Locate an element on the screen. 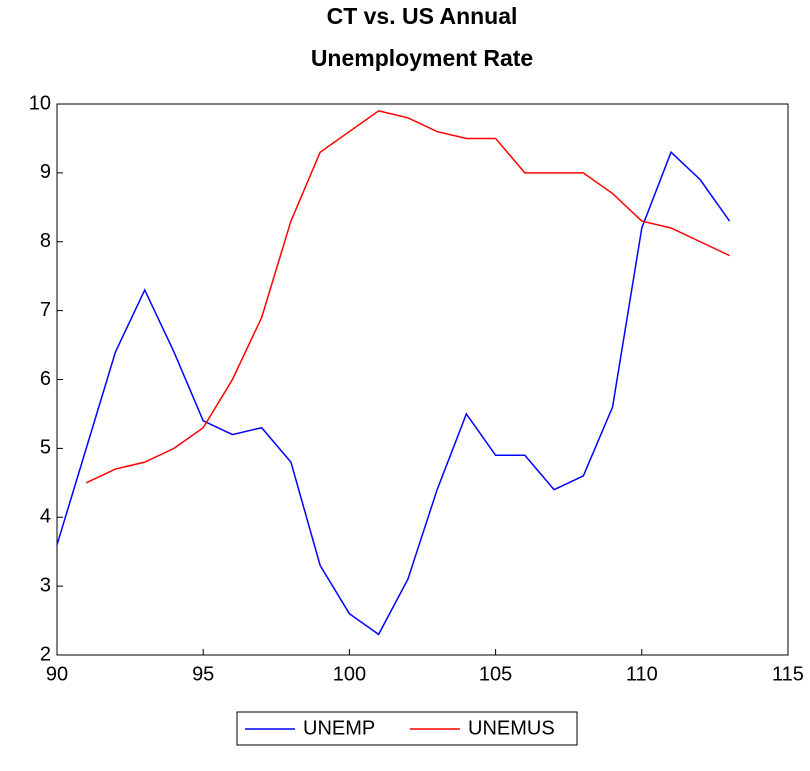 The height and width of the screenshot is (771, 810). x-tick-label: 105 is located at coordinates (495, 674).